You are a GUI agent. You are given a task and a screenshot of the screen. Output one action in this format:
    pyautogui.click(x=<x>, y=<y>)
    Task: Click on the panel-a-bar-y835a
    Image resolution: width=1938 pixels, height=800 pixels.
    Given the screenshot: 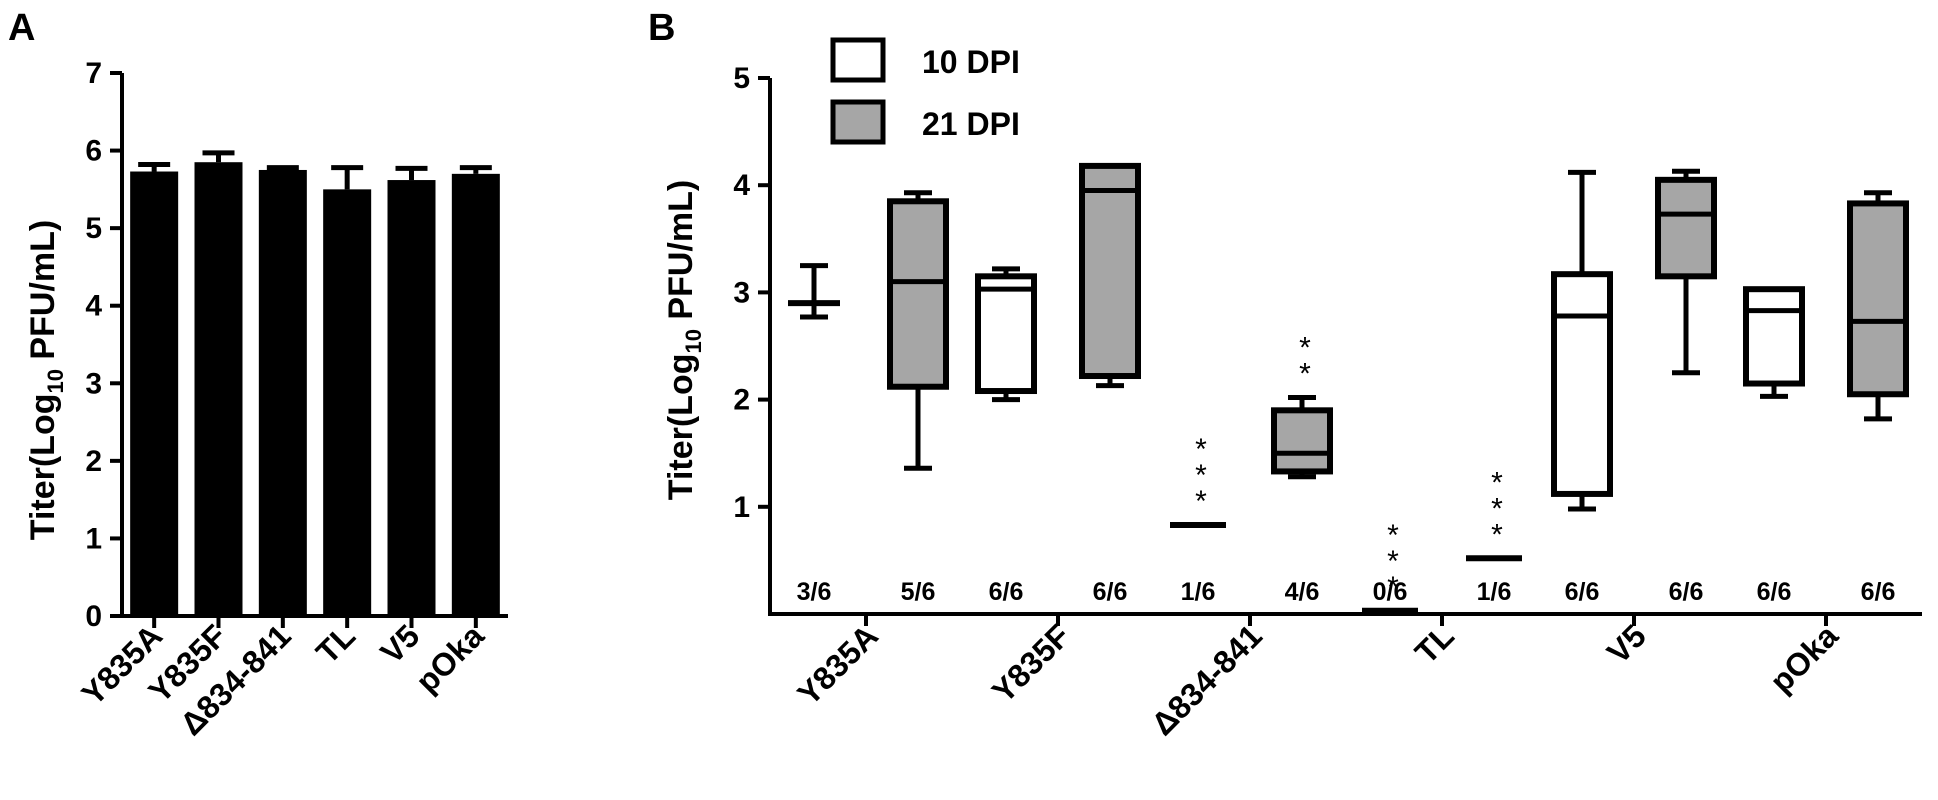 What is the action you would take?
    pyautogui.click(x=154, y=393)
    